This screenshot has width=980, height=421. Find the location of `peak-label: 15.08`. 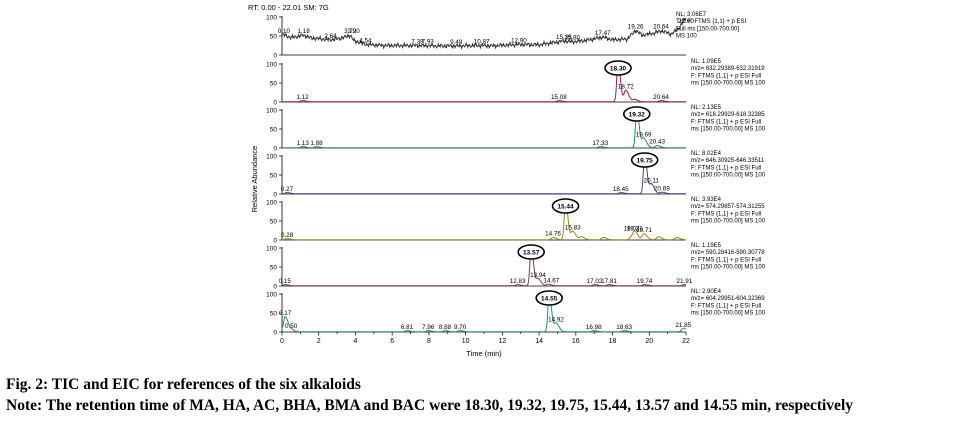

peak-label: 15.08 is located at coordinates (559, 97).